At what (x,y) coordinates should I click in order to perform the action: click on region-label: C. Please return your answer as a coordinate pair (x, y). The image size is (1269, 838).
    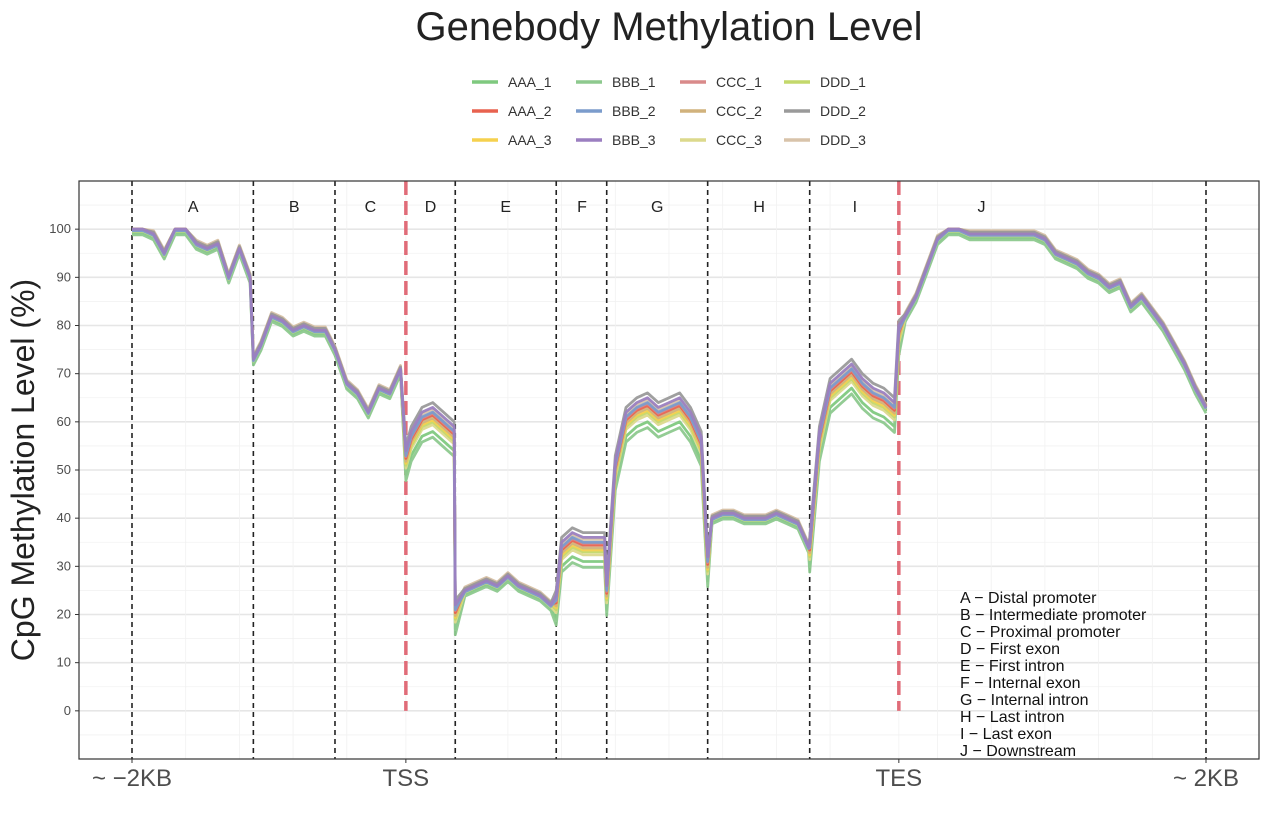
    Looking at the image, I should click on (371, 207).